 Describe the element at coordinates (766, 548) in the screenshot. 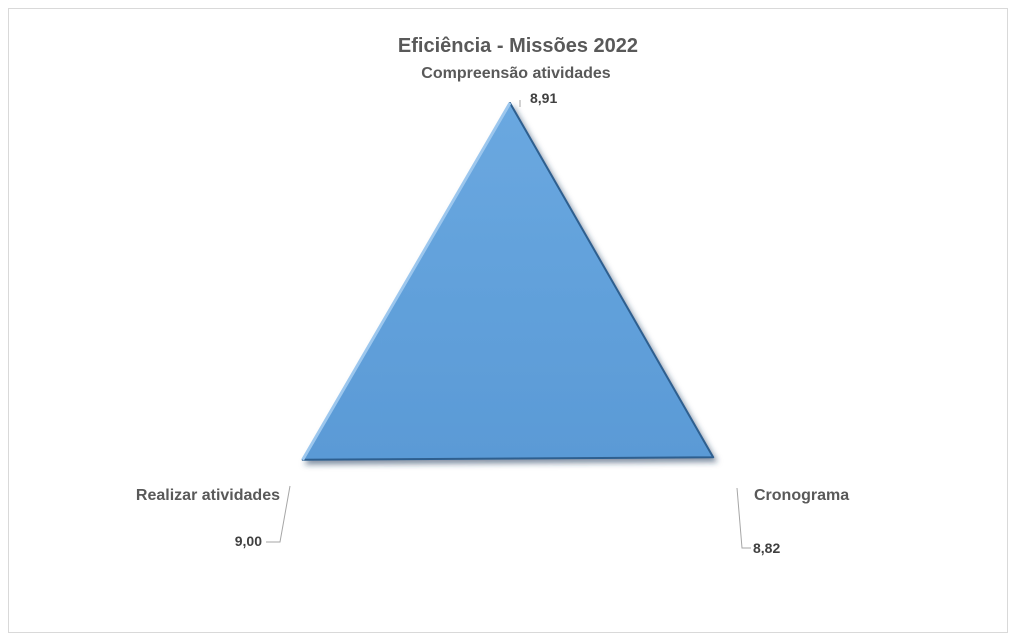

I see `data-label-1: 8,82` at that location.